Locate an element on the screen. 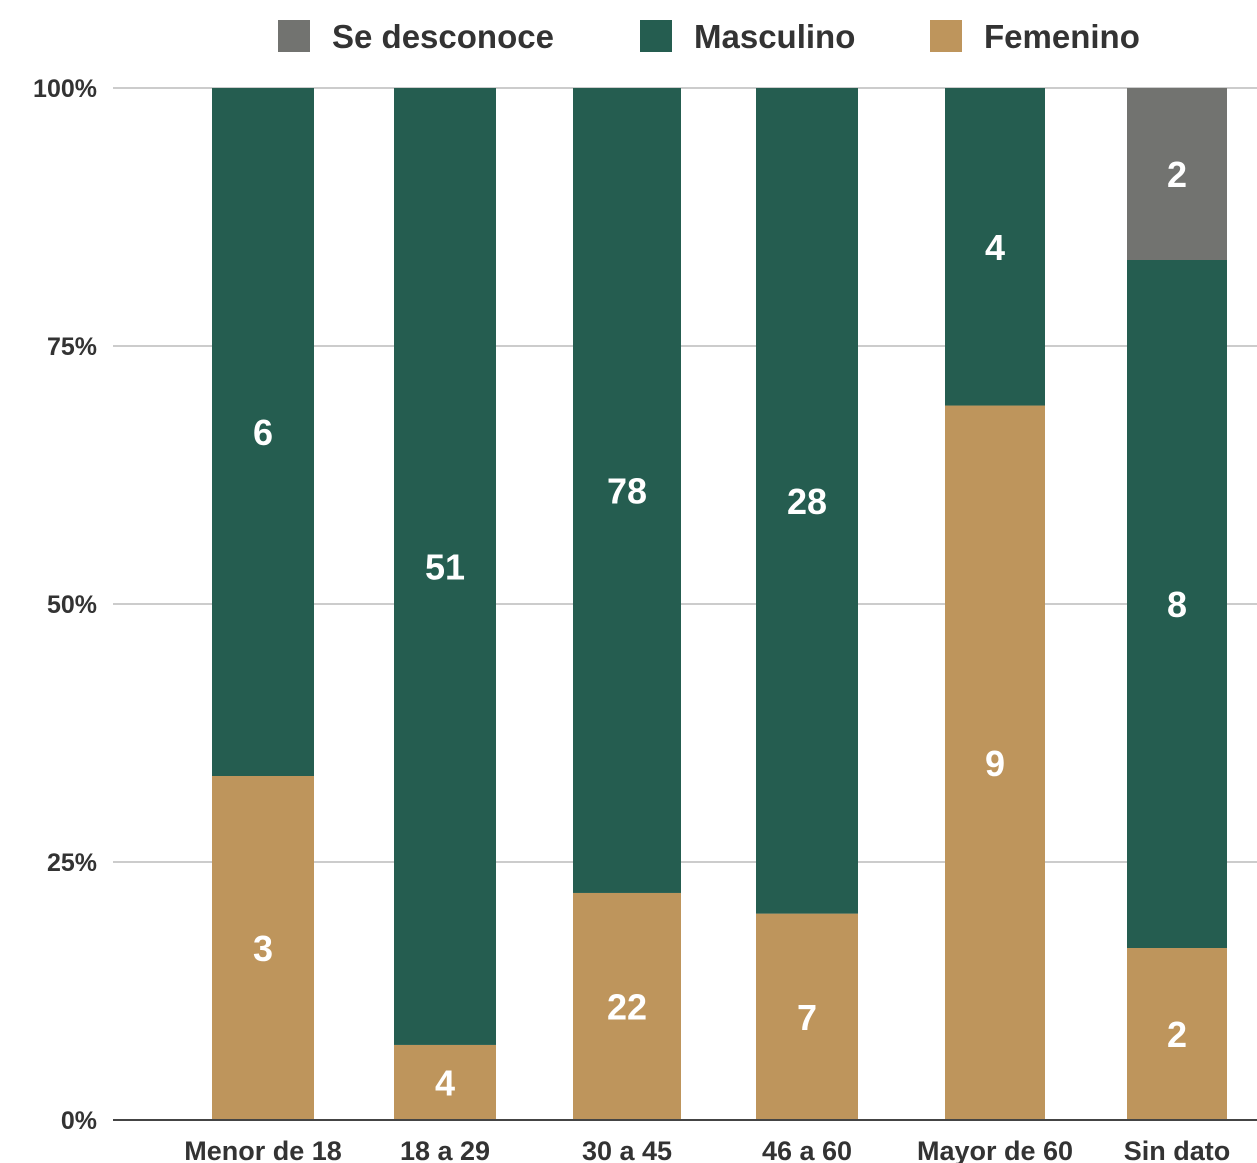  legend-label-se-desconoce: Se desconoce is located at coordinates (443, 36).